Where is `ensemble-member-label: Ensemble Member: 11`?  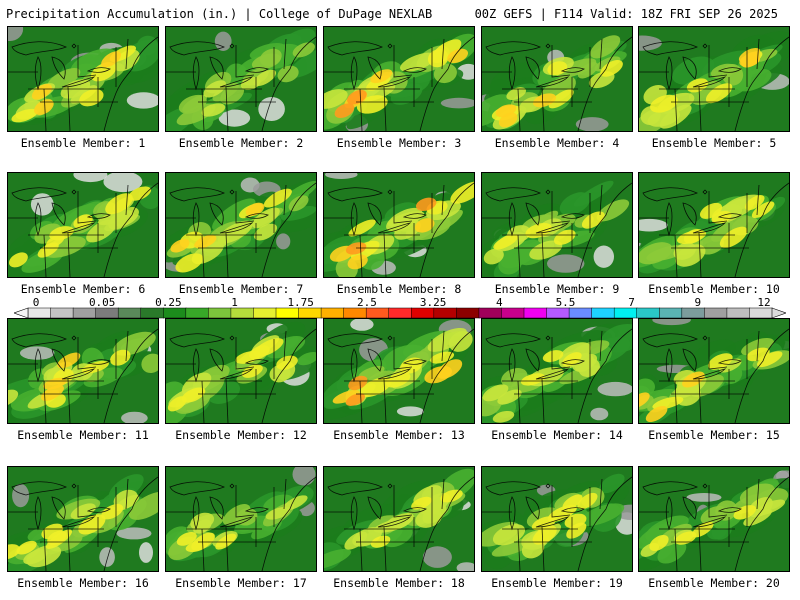 ensemble-member-label: Ensemble Member: 11 is located at coordinates (83, 435).